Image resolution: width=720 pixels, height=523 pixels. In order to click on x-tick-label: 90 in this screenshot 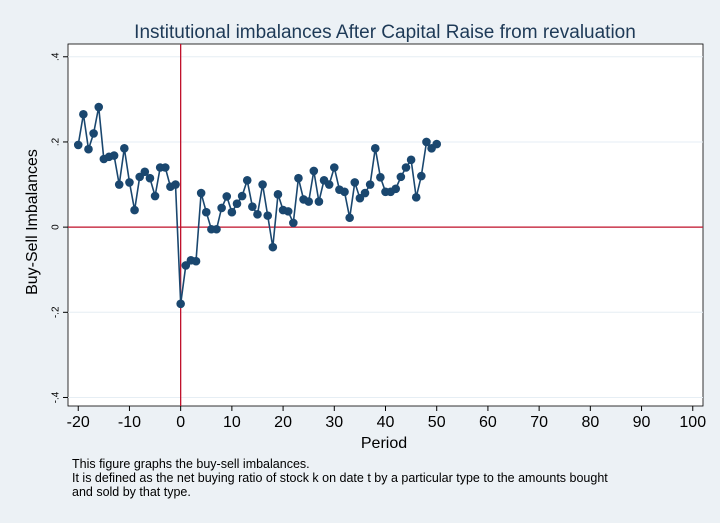, I will do `click(642, 422)`.